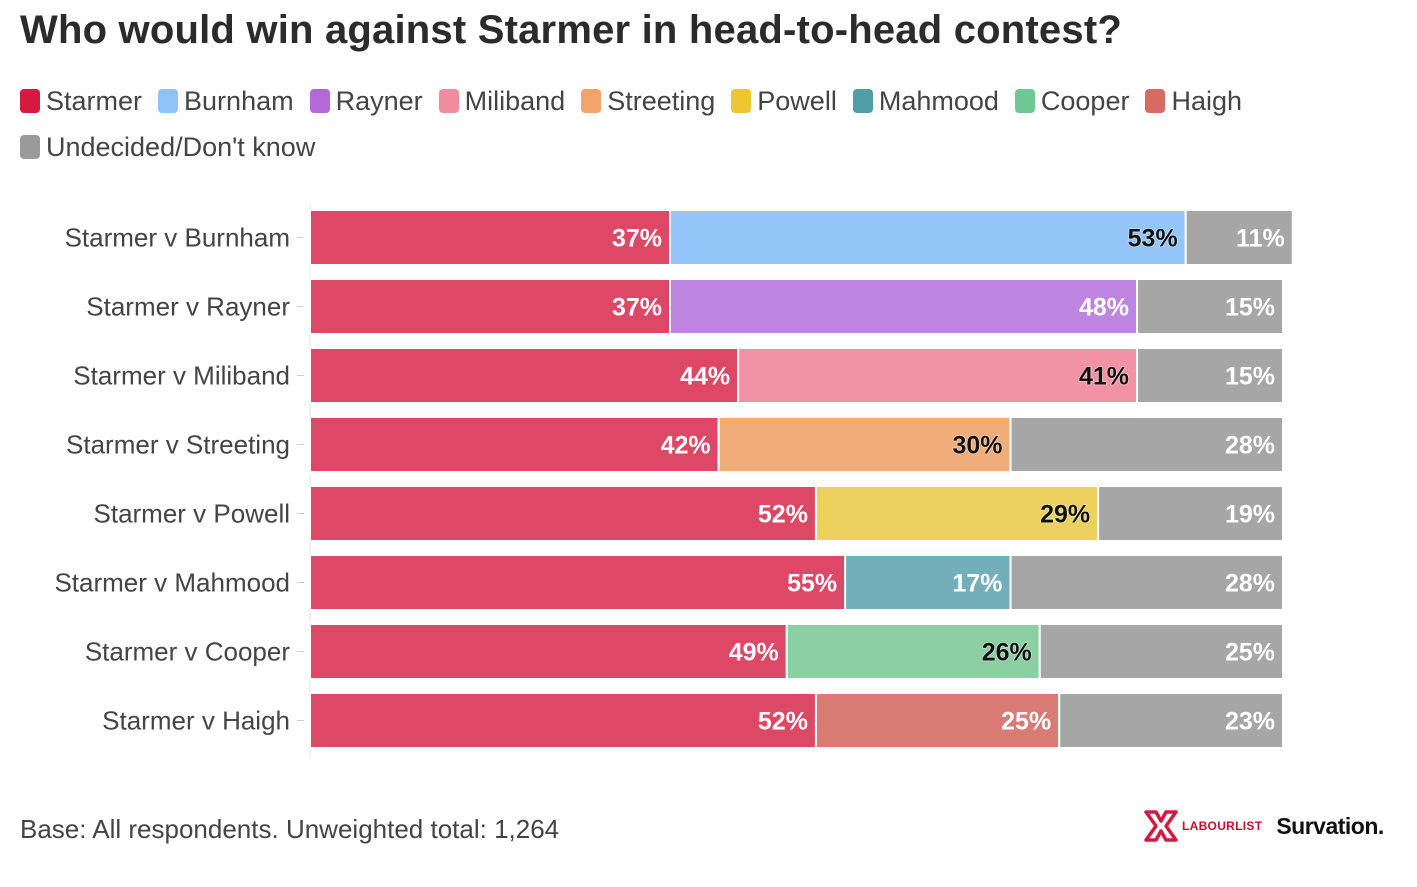 The width and height of the screenshot is (1417, 887). What do you see at coordinates (812, 584) in the screenshot?
I see `data-label: 55%` at bounding box center [812, 584].